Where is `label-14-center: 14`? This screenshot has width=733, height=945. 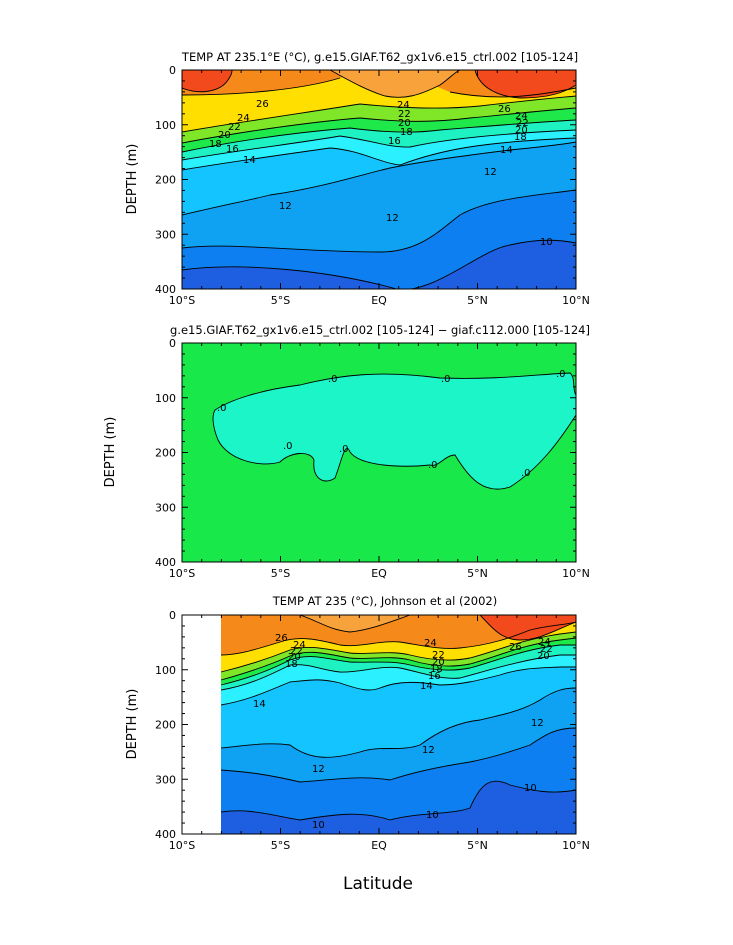 label-14-center: 14 is located at coordinates (426, 686).